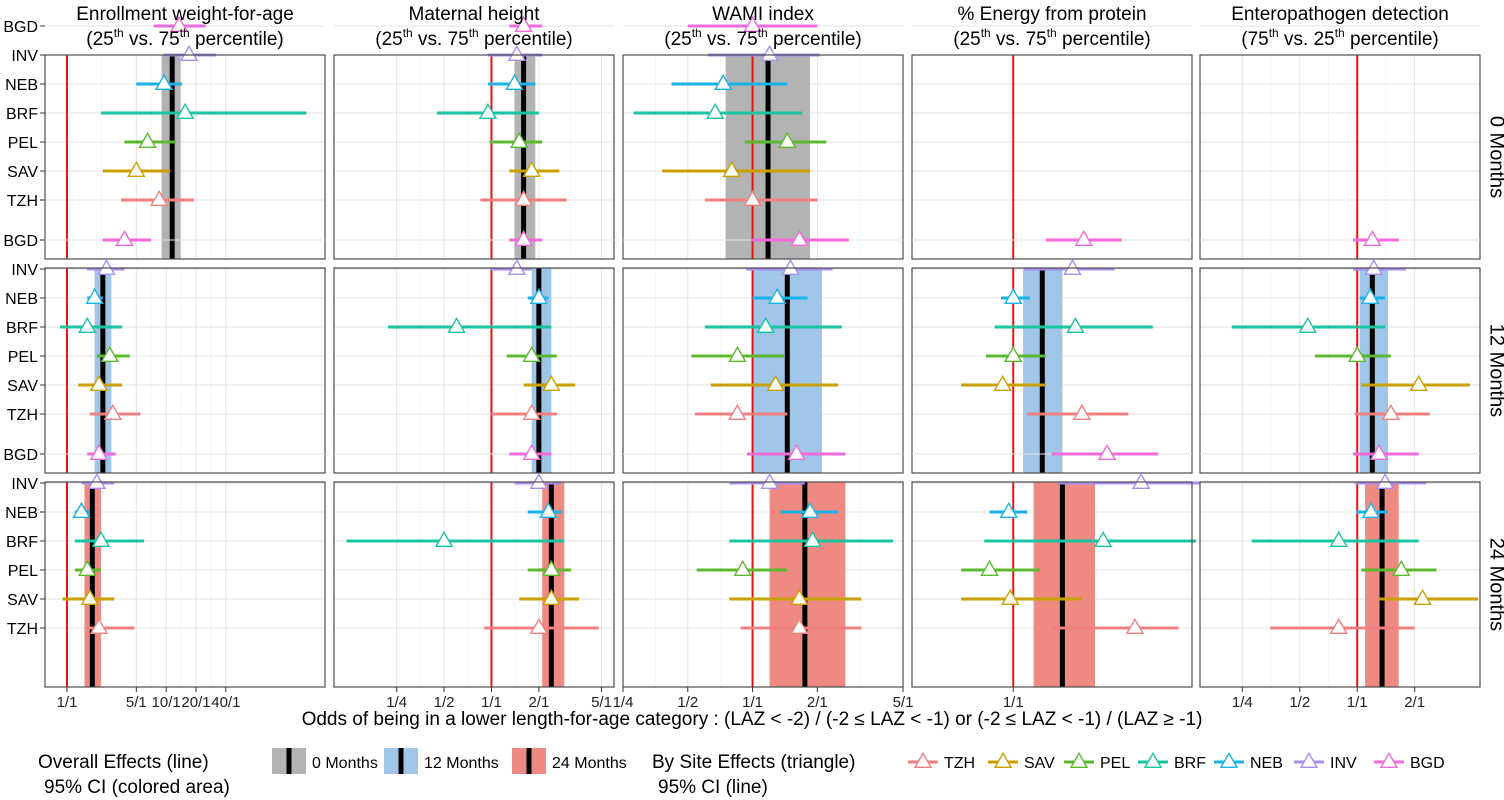 The image size is (1504, 800). I want to click on site-label: PEL, so click(23, 143).